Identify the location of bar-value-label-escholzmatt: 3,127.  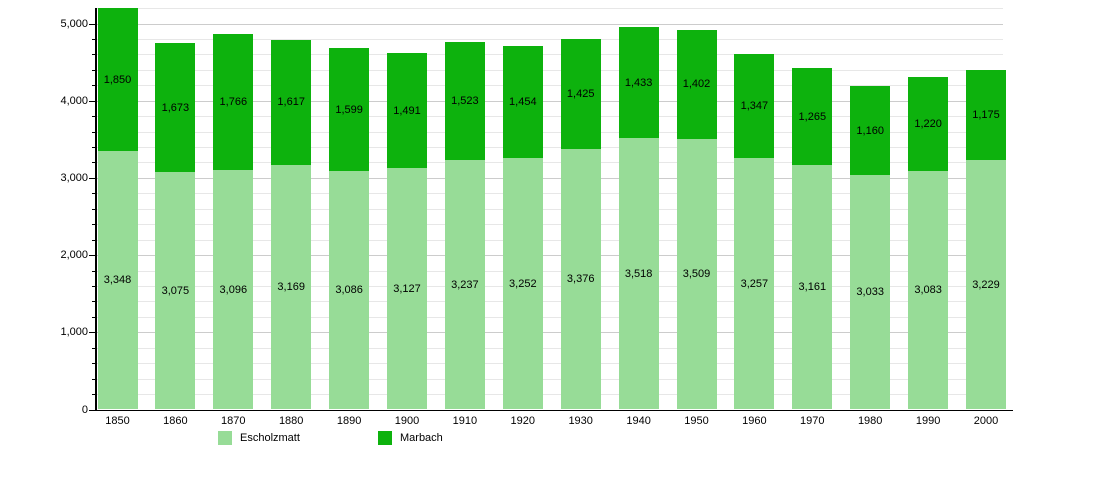
(407, 288).